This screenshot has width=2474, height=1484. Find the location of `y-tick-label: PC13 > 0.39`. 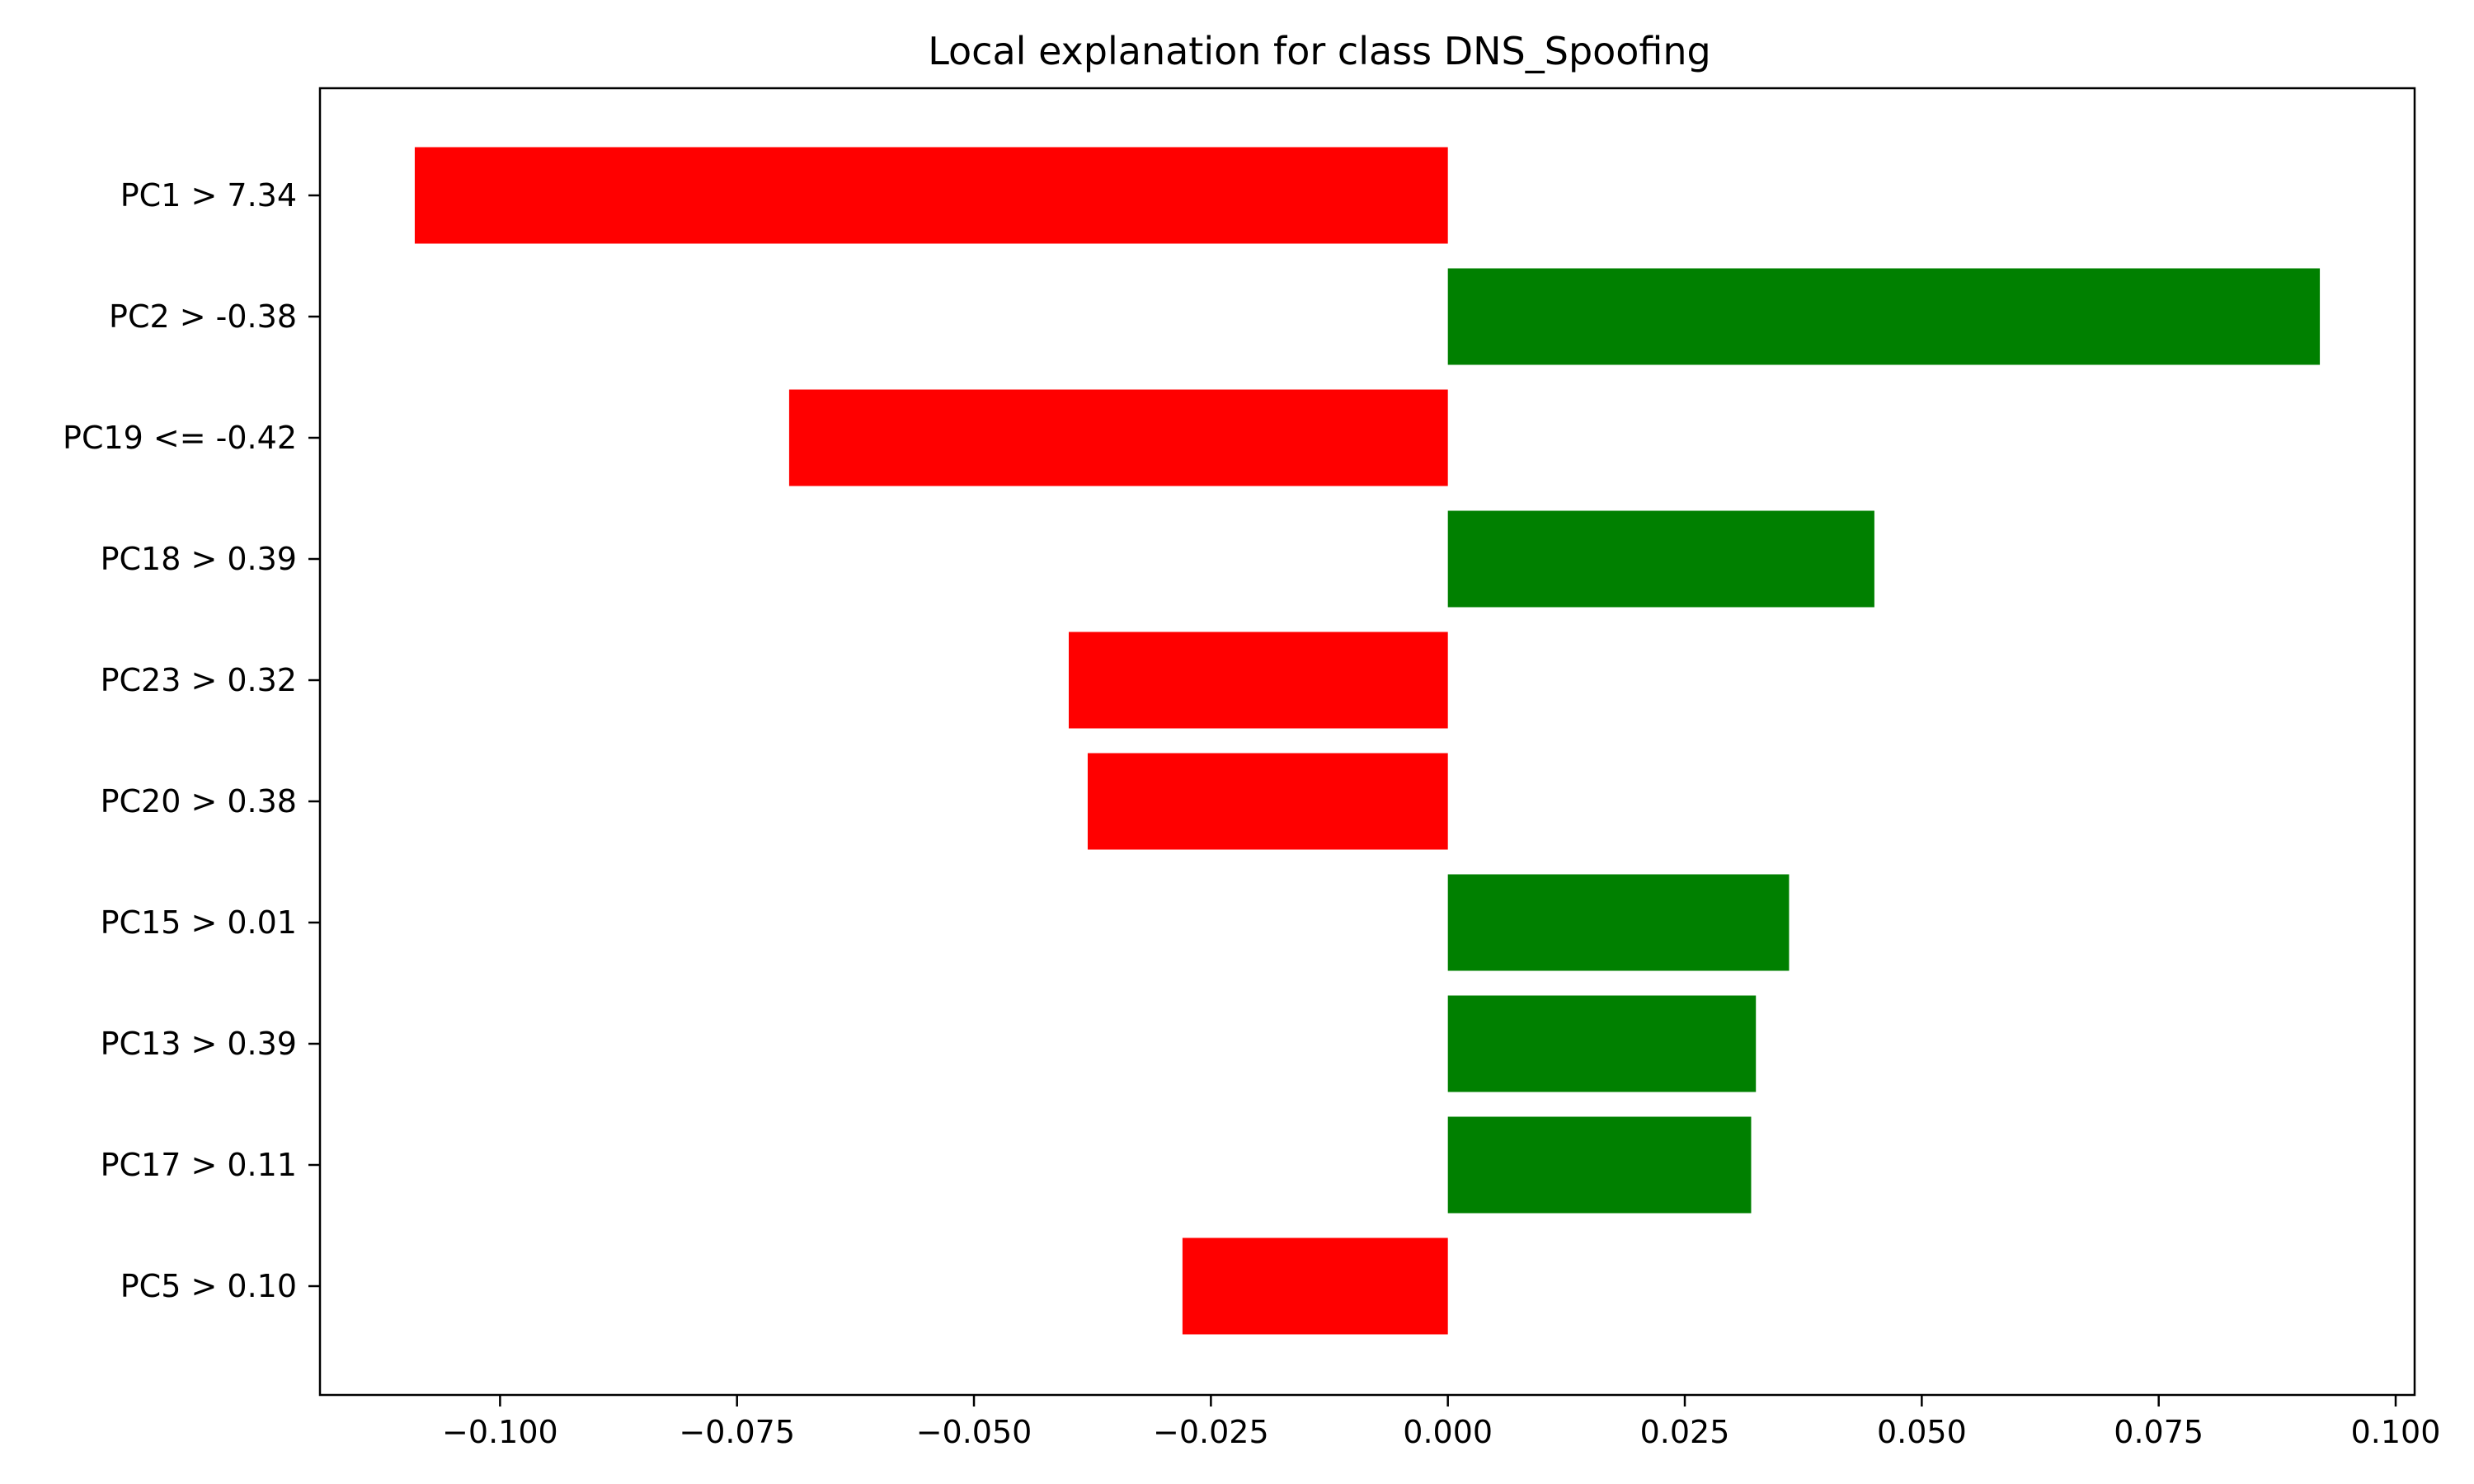

y-tick-label: PC13 > 0.39 is located at coordinates (199, 1044).